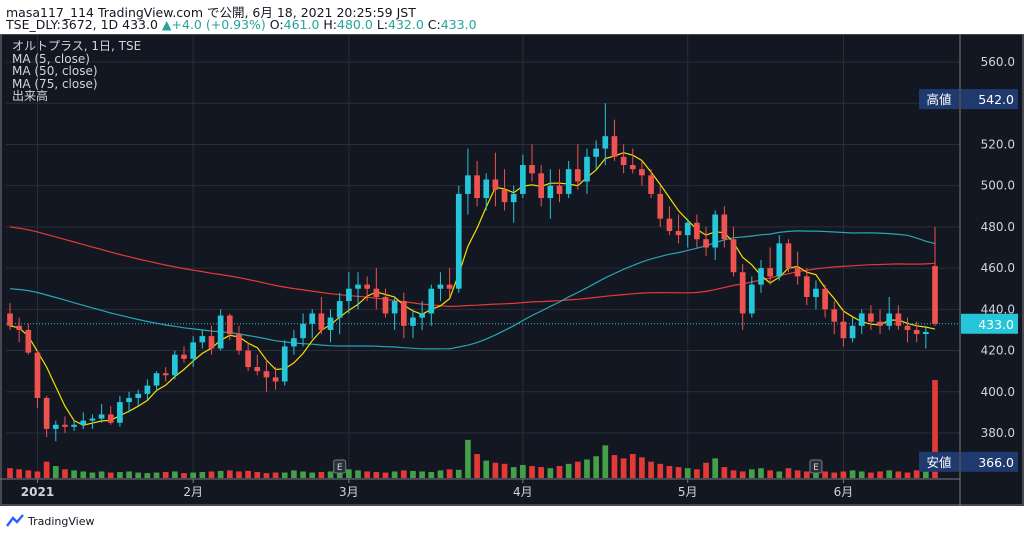  I want to click on up-triangle-icon: ▲, so click(166, 24).